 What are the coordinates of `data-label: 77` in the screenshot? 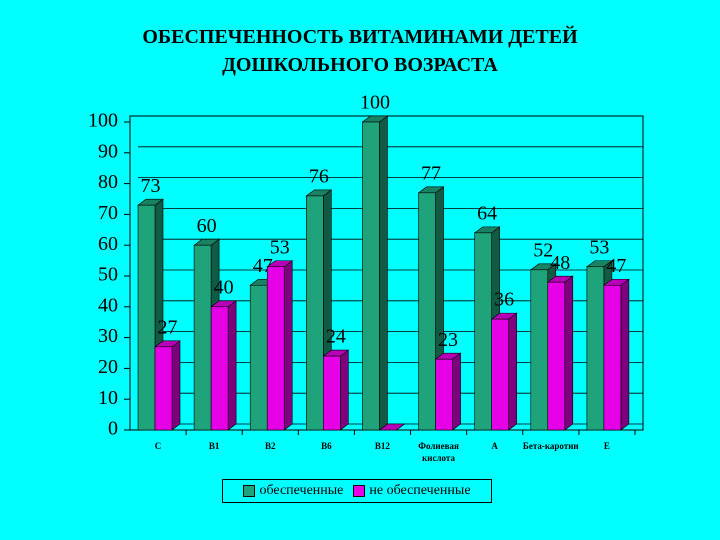 It's located at (431, 173).